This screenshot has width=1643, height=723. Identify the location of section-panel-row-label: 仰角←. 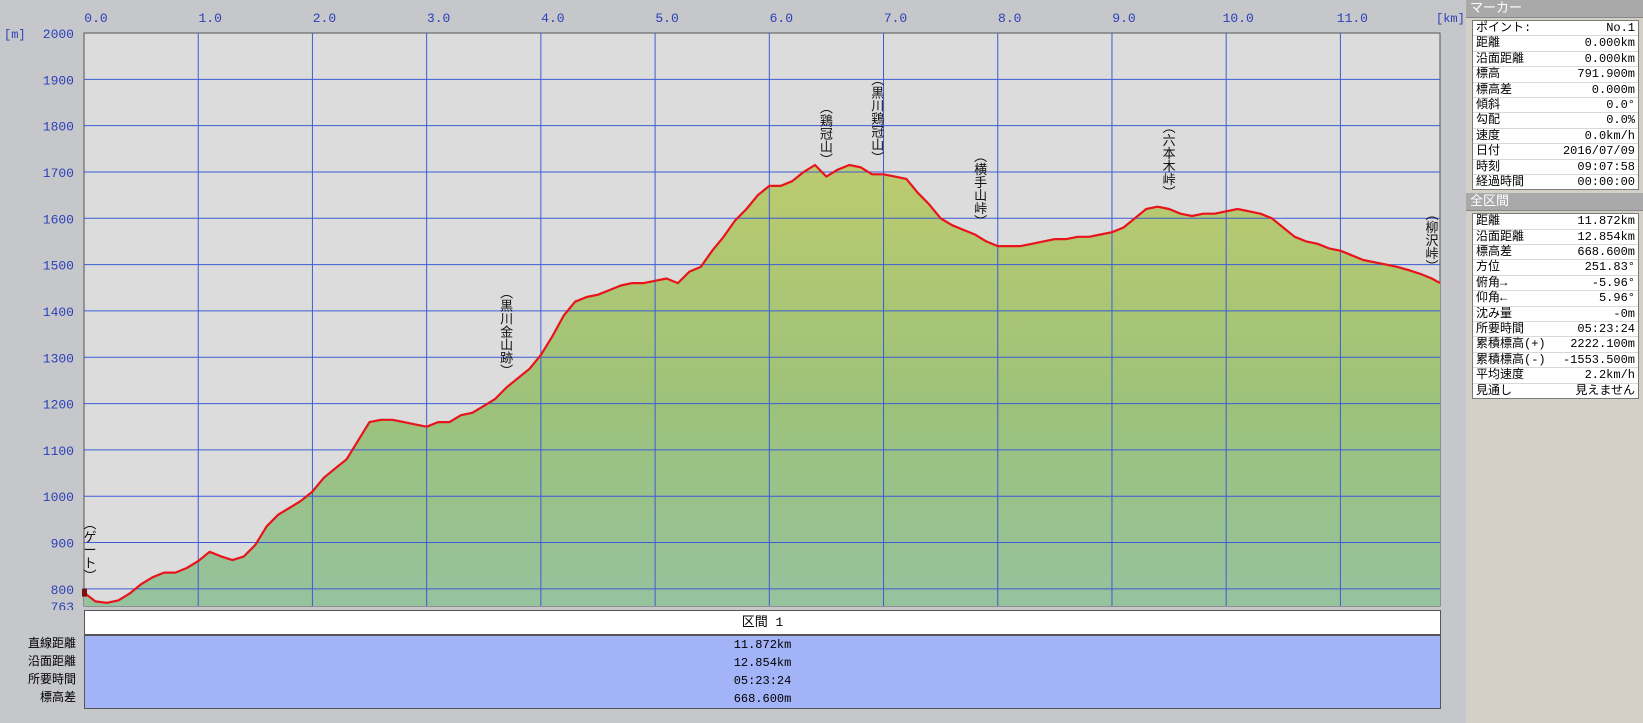
(1492, 298).